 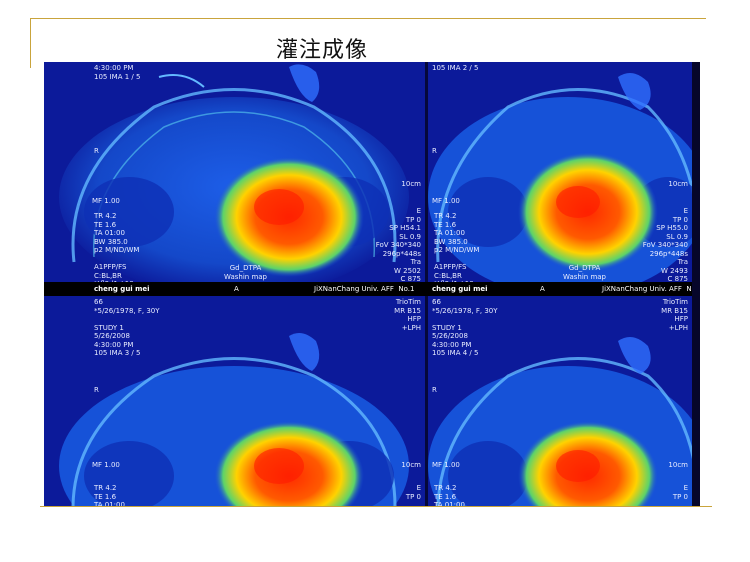 What do you see at coordinates (109, 495) in the screenshot?
I see `panel-3-params-left: TR 4.2 TE 1.6 TA 01:00` at bounding box center [109, 495].